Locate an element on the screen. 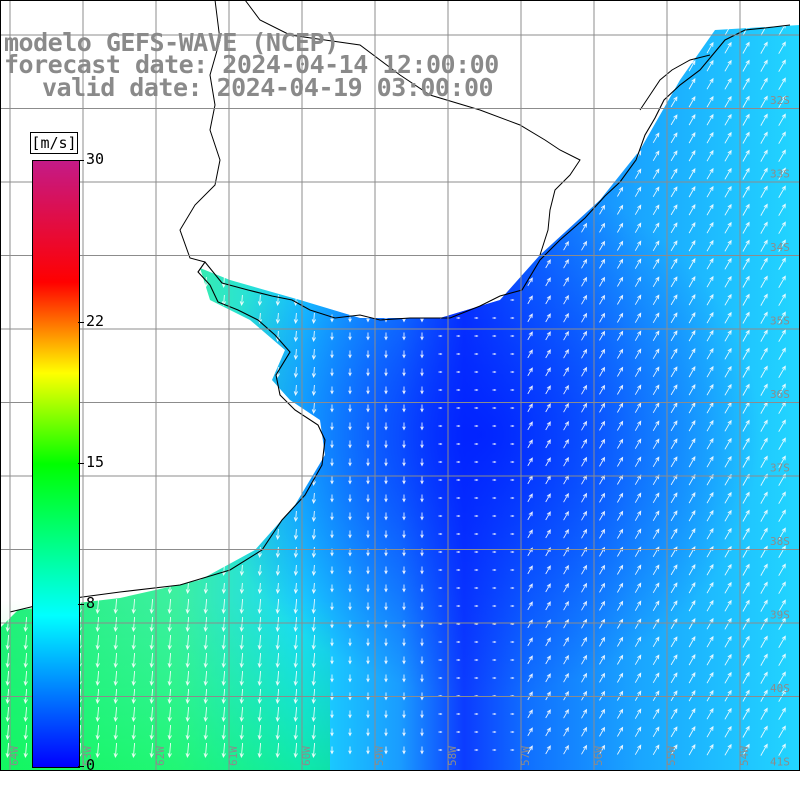 This screenshot has width=800, height=800. title-model: modelo GEFS-WAVE (NCEP) is located at coordinates (171, 42).